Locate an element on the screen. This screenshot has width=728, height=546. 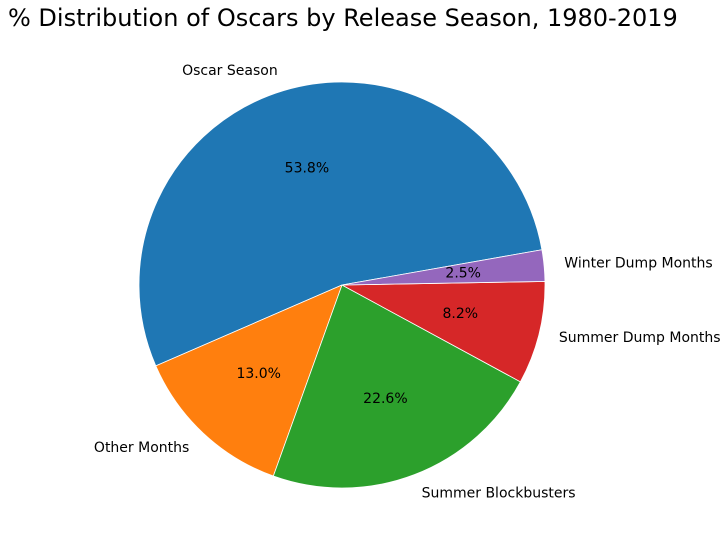
pct-label-other-months: 13.0% is located at coordinates (258, 374).